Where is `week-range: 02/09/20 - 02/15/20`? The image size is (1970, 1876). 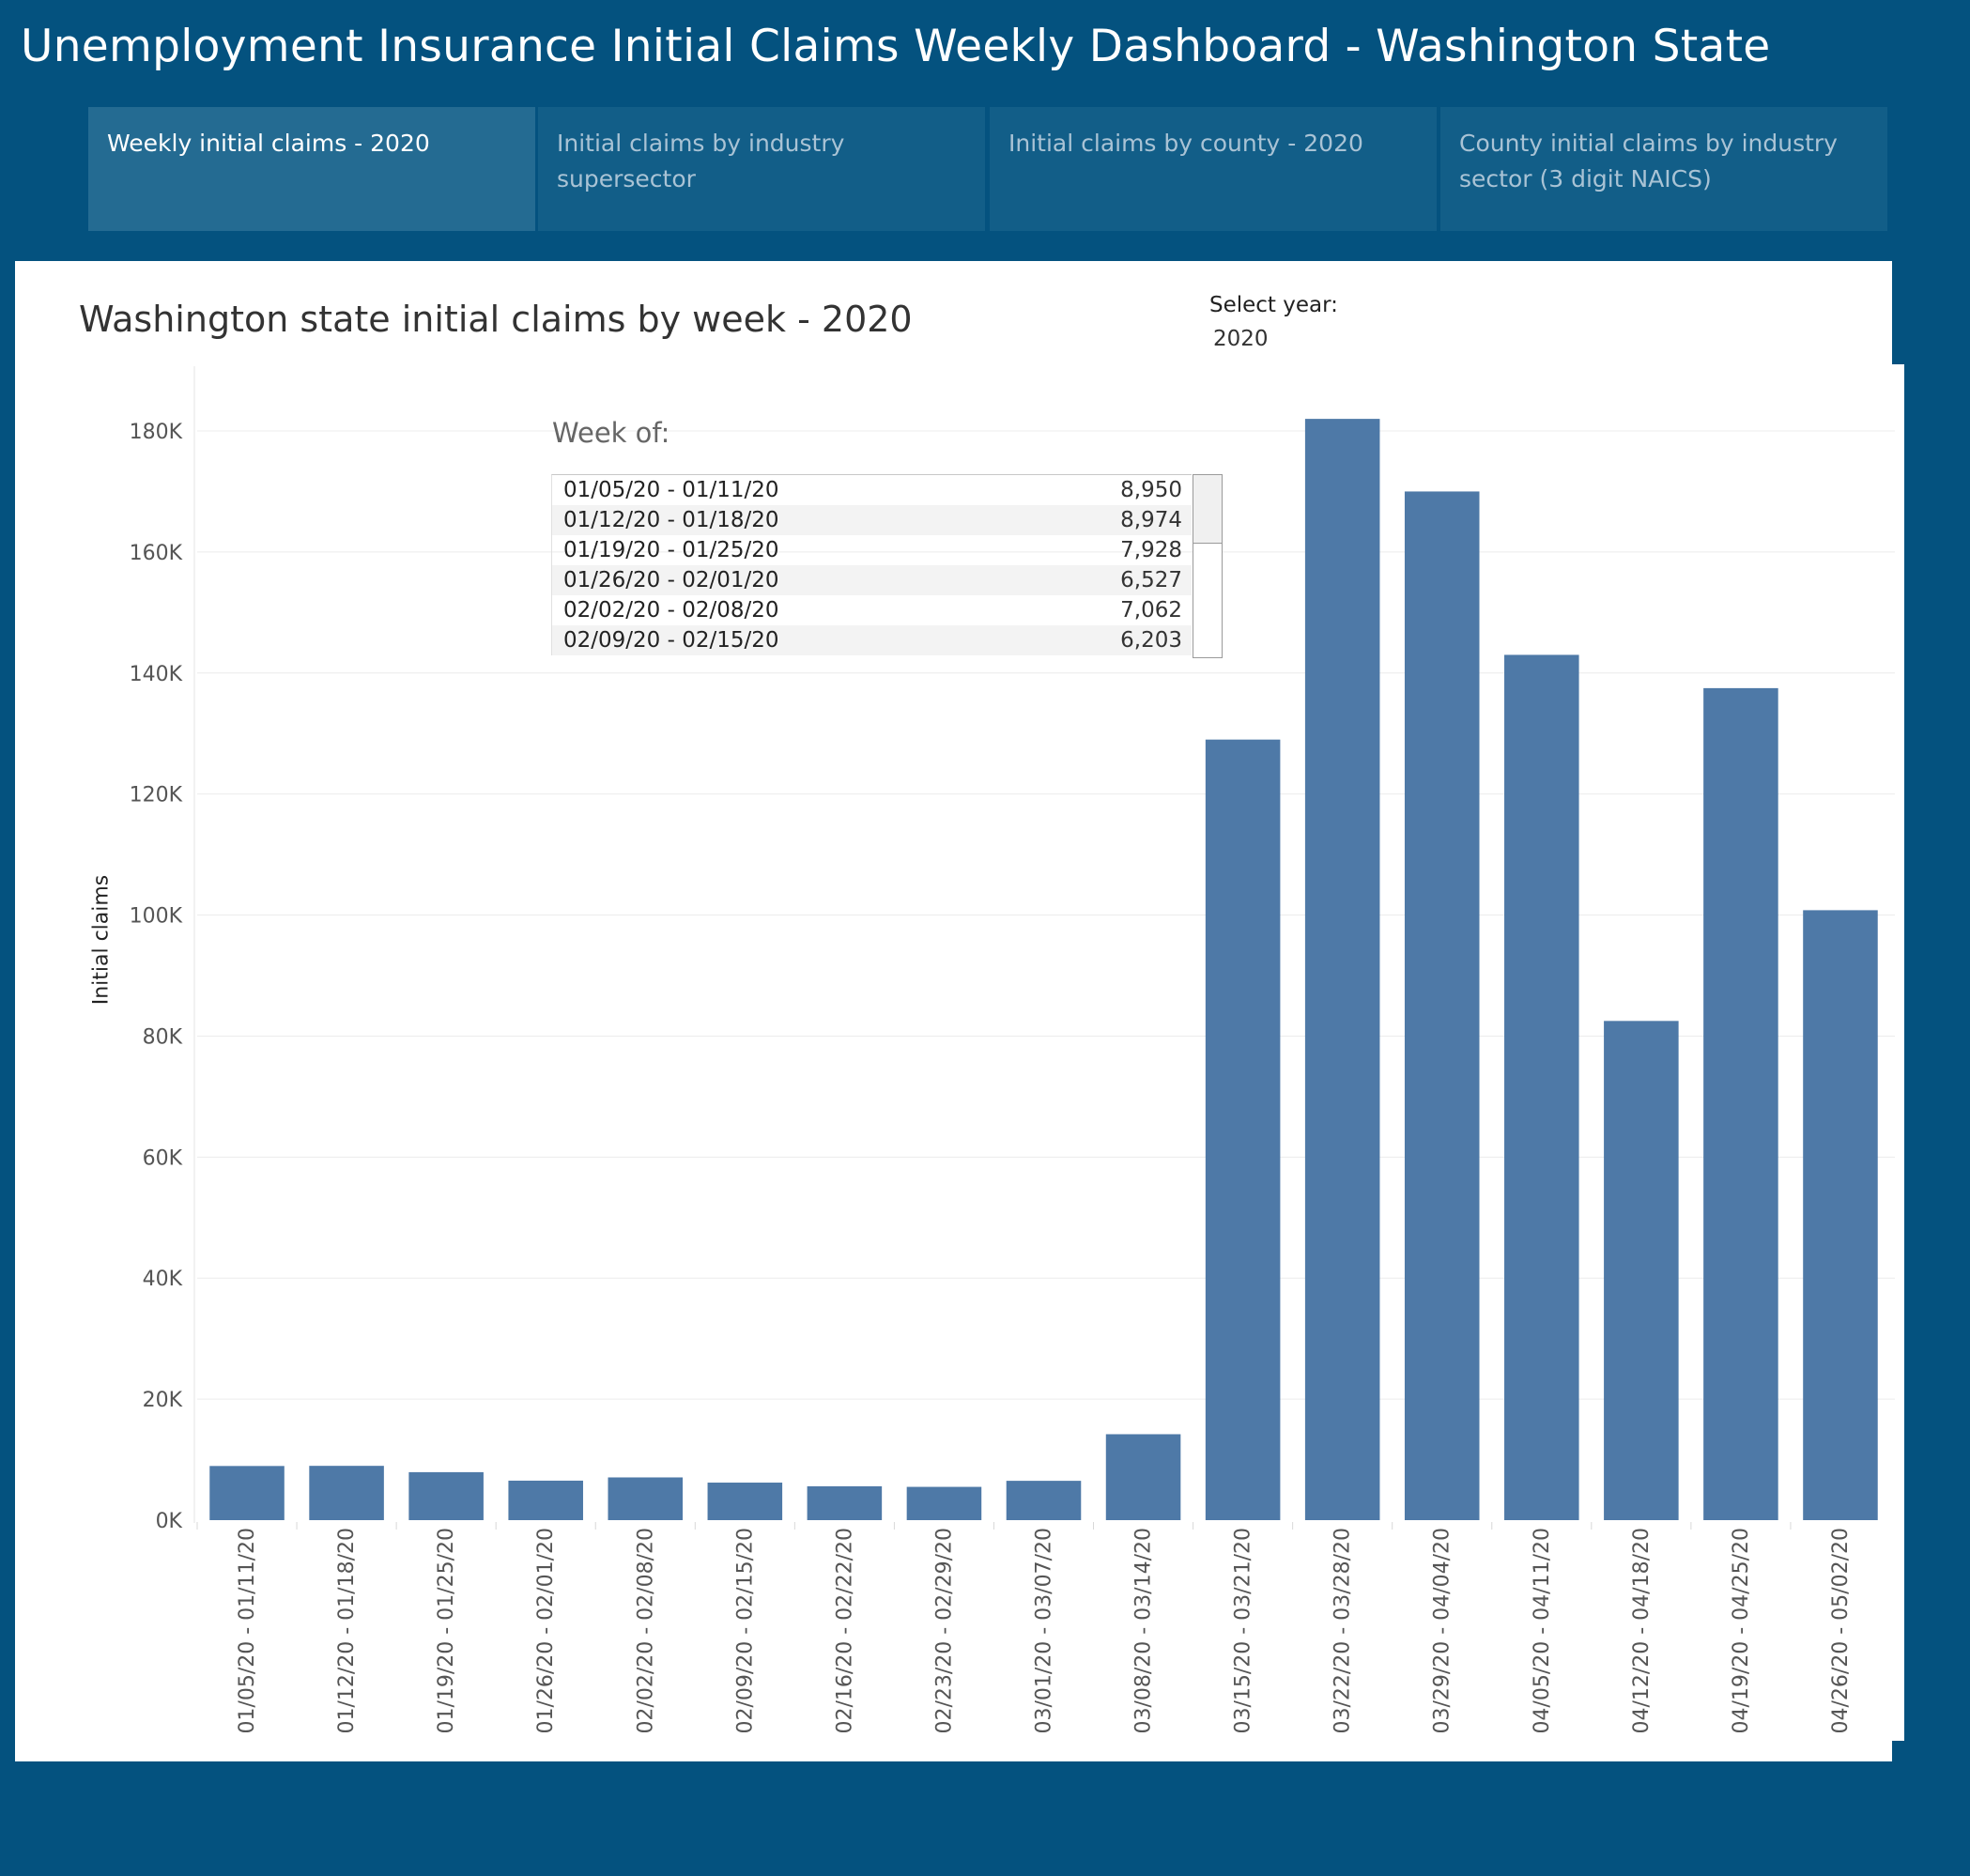 week-range: 02/09/20 - 02/15/20 is located at coordinates (671, 640).